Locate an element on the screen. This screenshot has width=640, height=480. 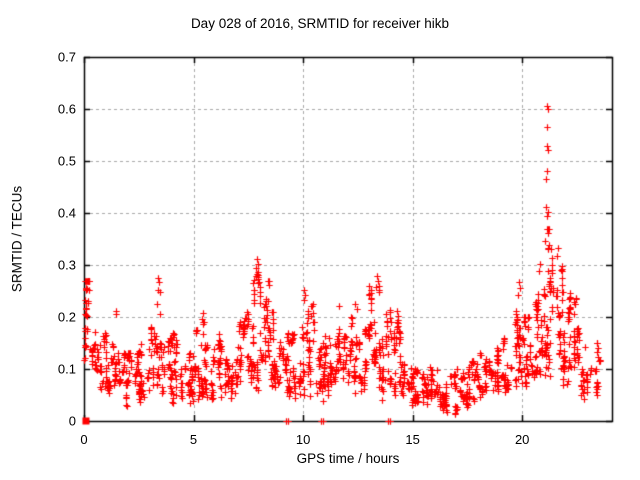
y-tick-label: 0.4 is located at coordinates (66, 213).